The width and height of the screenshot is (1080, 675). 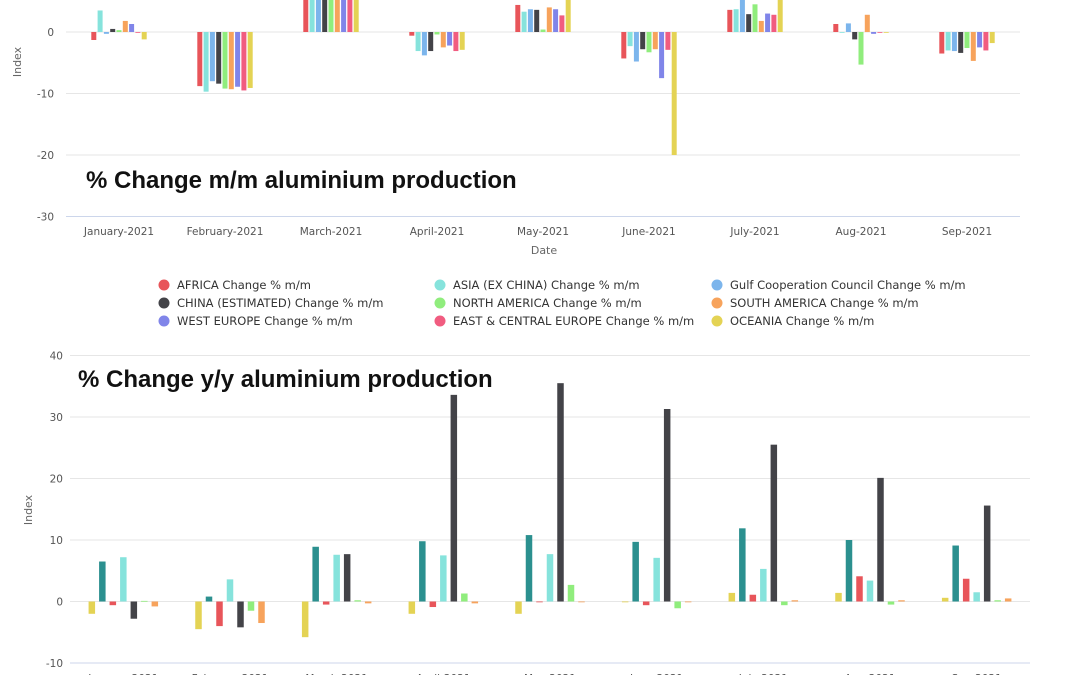 What do you see at coordinates (942, 43) in the screenshot?
I see `bar-sep-2021-africa-change-m-m` at bounding box center [942, 43].